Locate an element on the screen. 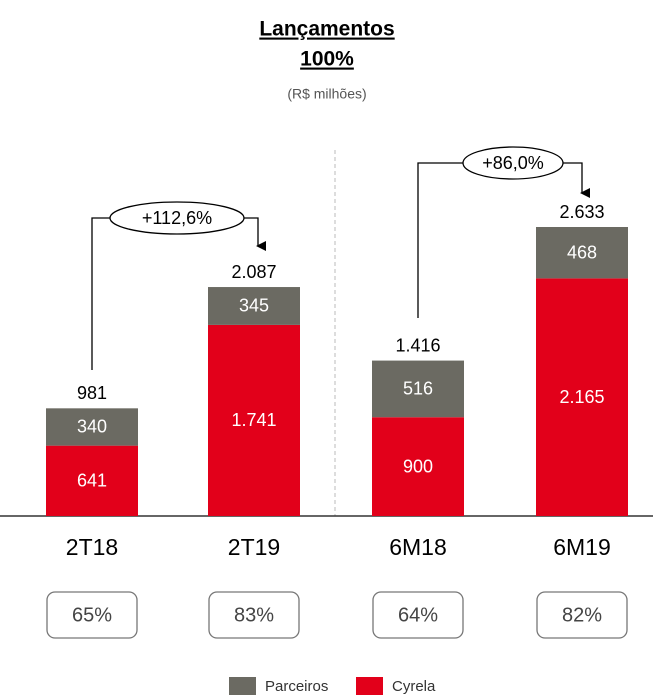 Image resolution: width=653 pixels, height=695 pixels. value-label: 900 is located at coordinates (418, 466).